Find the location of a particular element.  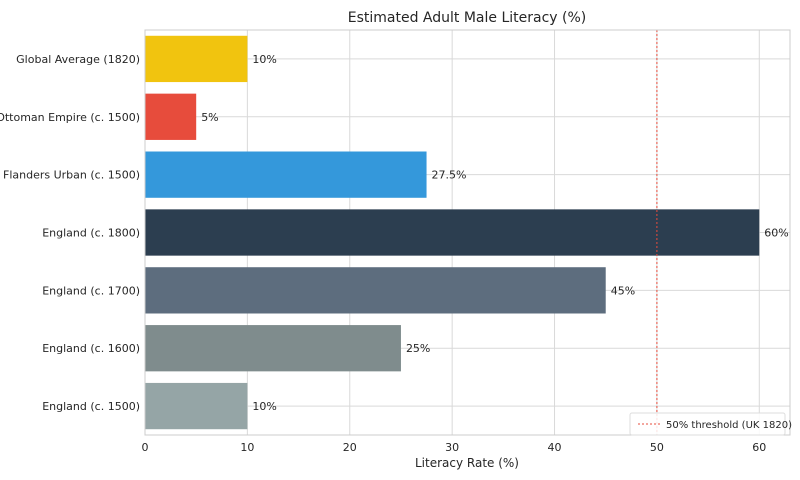

y-tick-label: England (c. 1800) is located at coordinates (91, 233).